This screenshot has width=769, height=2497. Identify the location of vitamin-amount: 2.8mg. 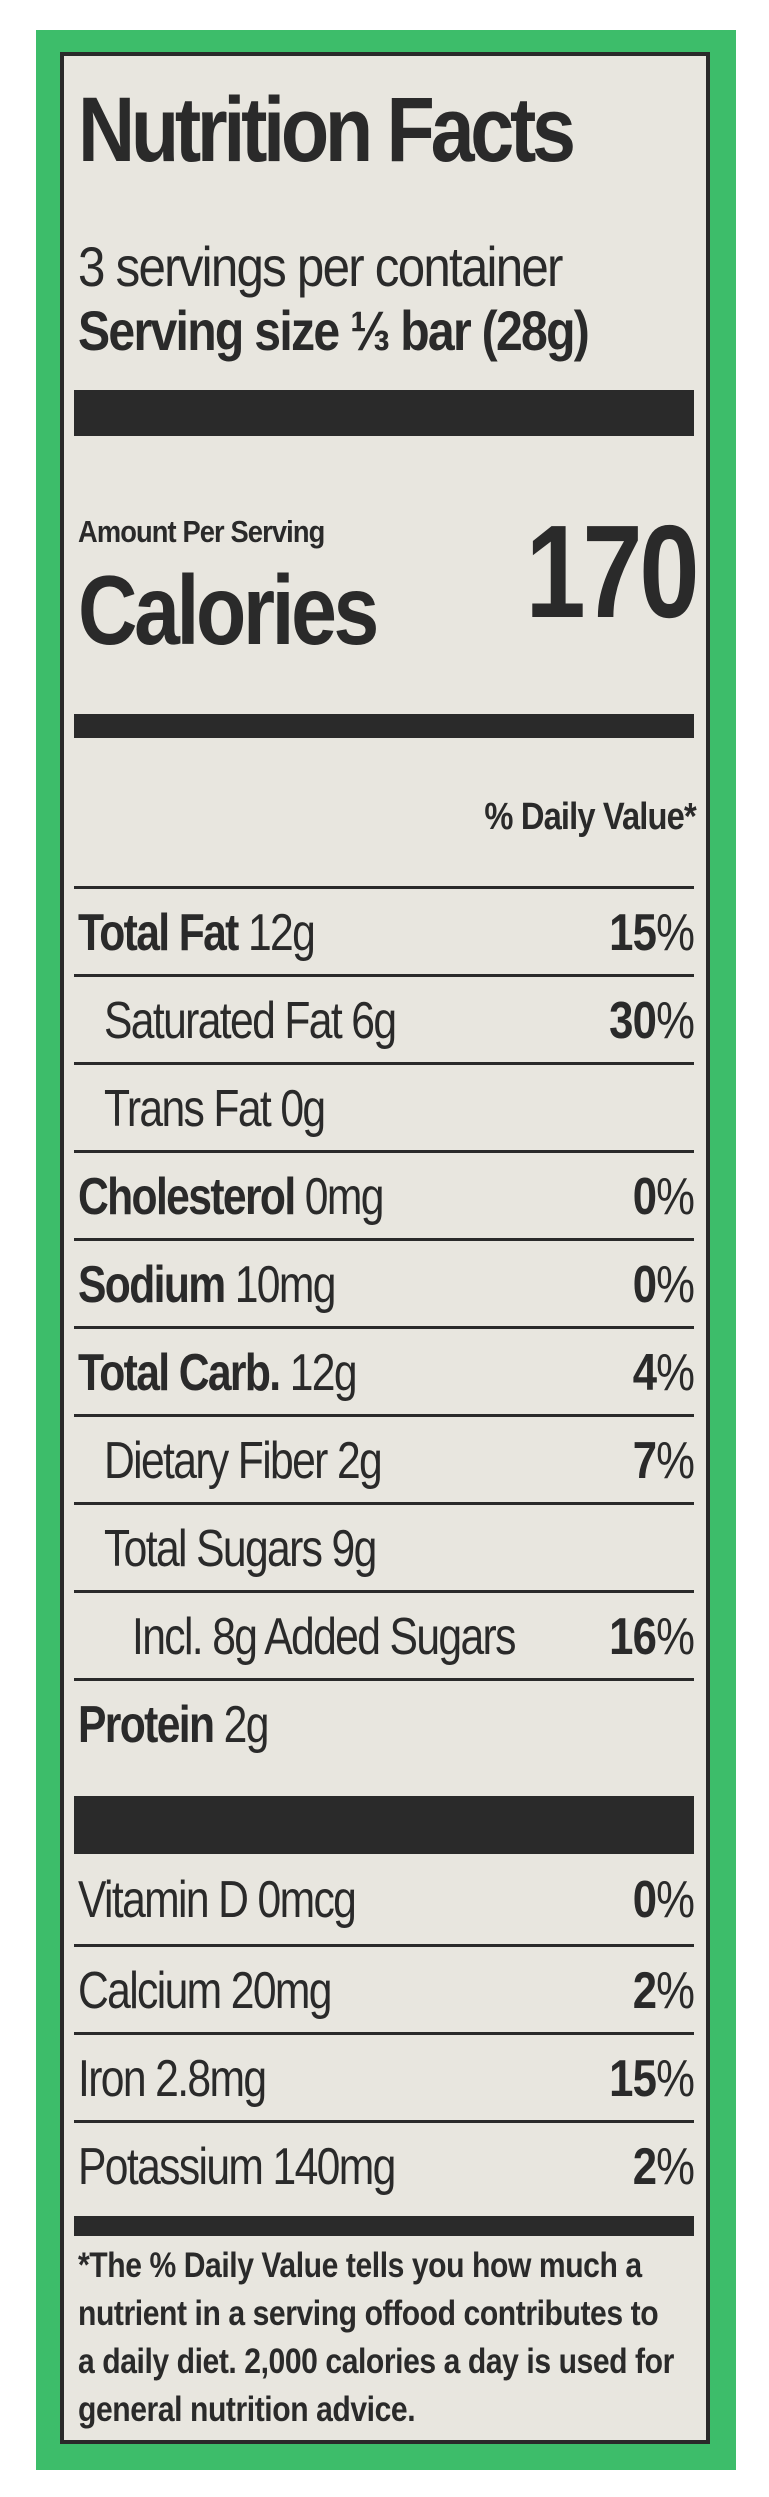
(211, 2079).